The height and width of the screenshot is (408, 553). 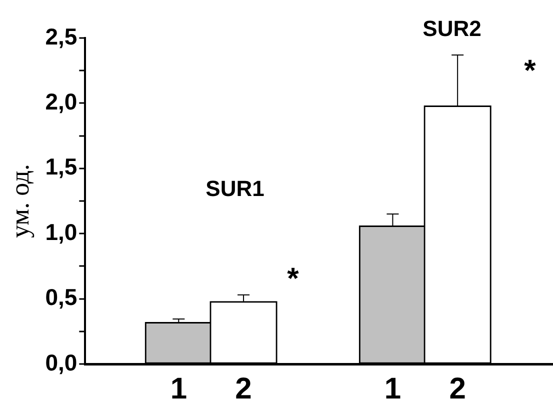 What do you see at coordinates (61, 297) in the screenshot?
I see `y-tick-label: 0,5` at bounding box center [61, 297].